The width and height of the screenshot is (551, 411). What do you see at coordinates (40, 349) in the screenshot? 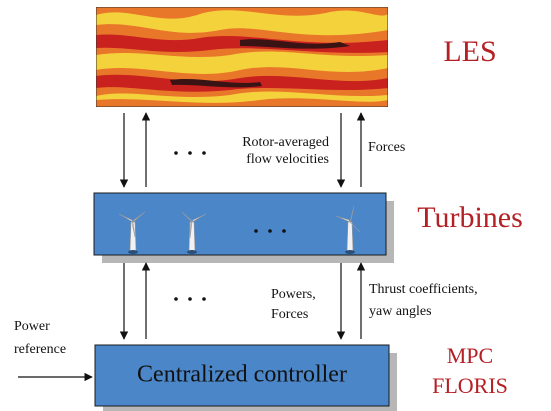
I see `input-label: reference` at bounding box center [40, 349].